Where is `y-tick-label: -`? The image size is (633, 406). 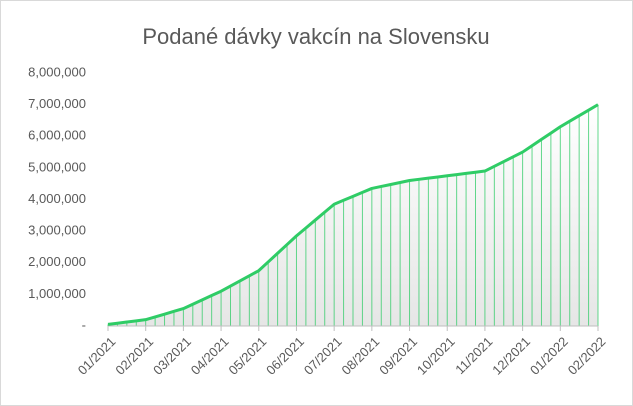 y-tick-label: - is located at coordinates (84, 324).